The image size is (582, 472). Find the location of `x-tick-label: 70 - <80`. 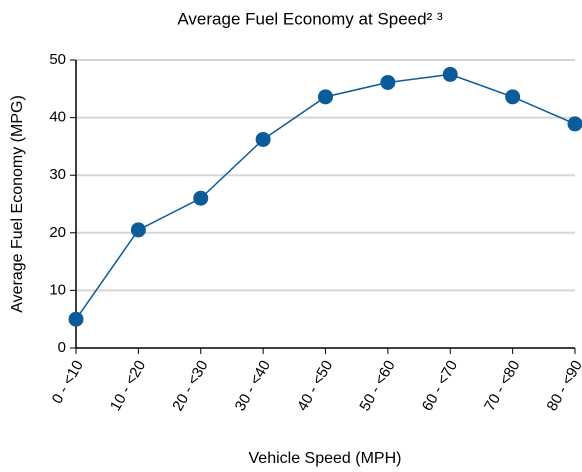

x-tick-label: 70 - <80 is located at coordinates (502, 385).